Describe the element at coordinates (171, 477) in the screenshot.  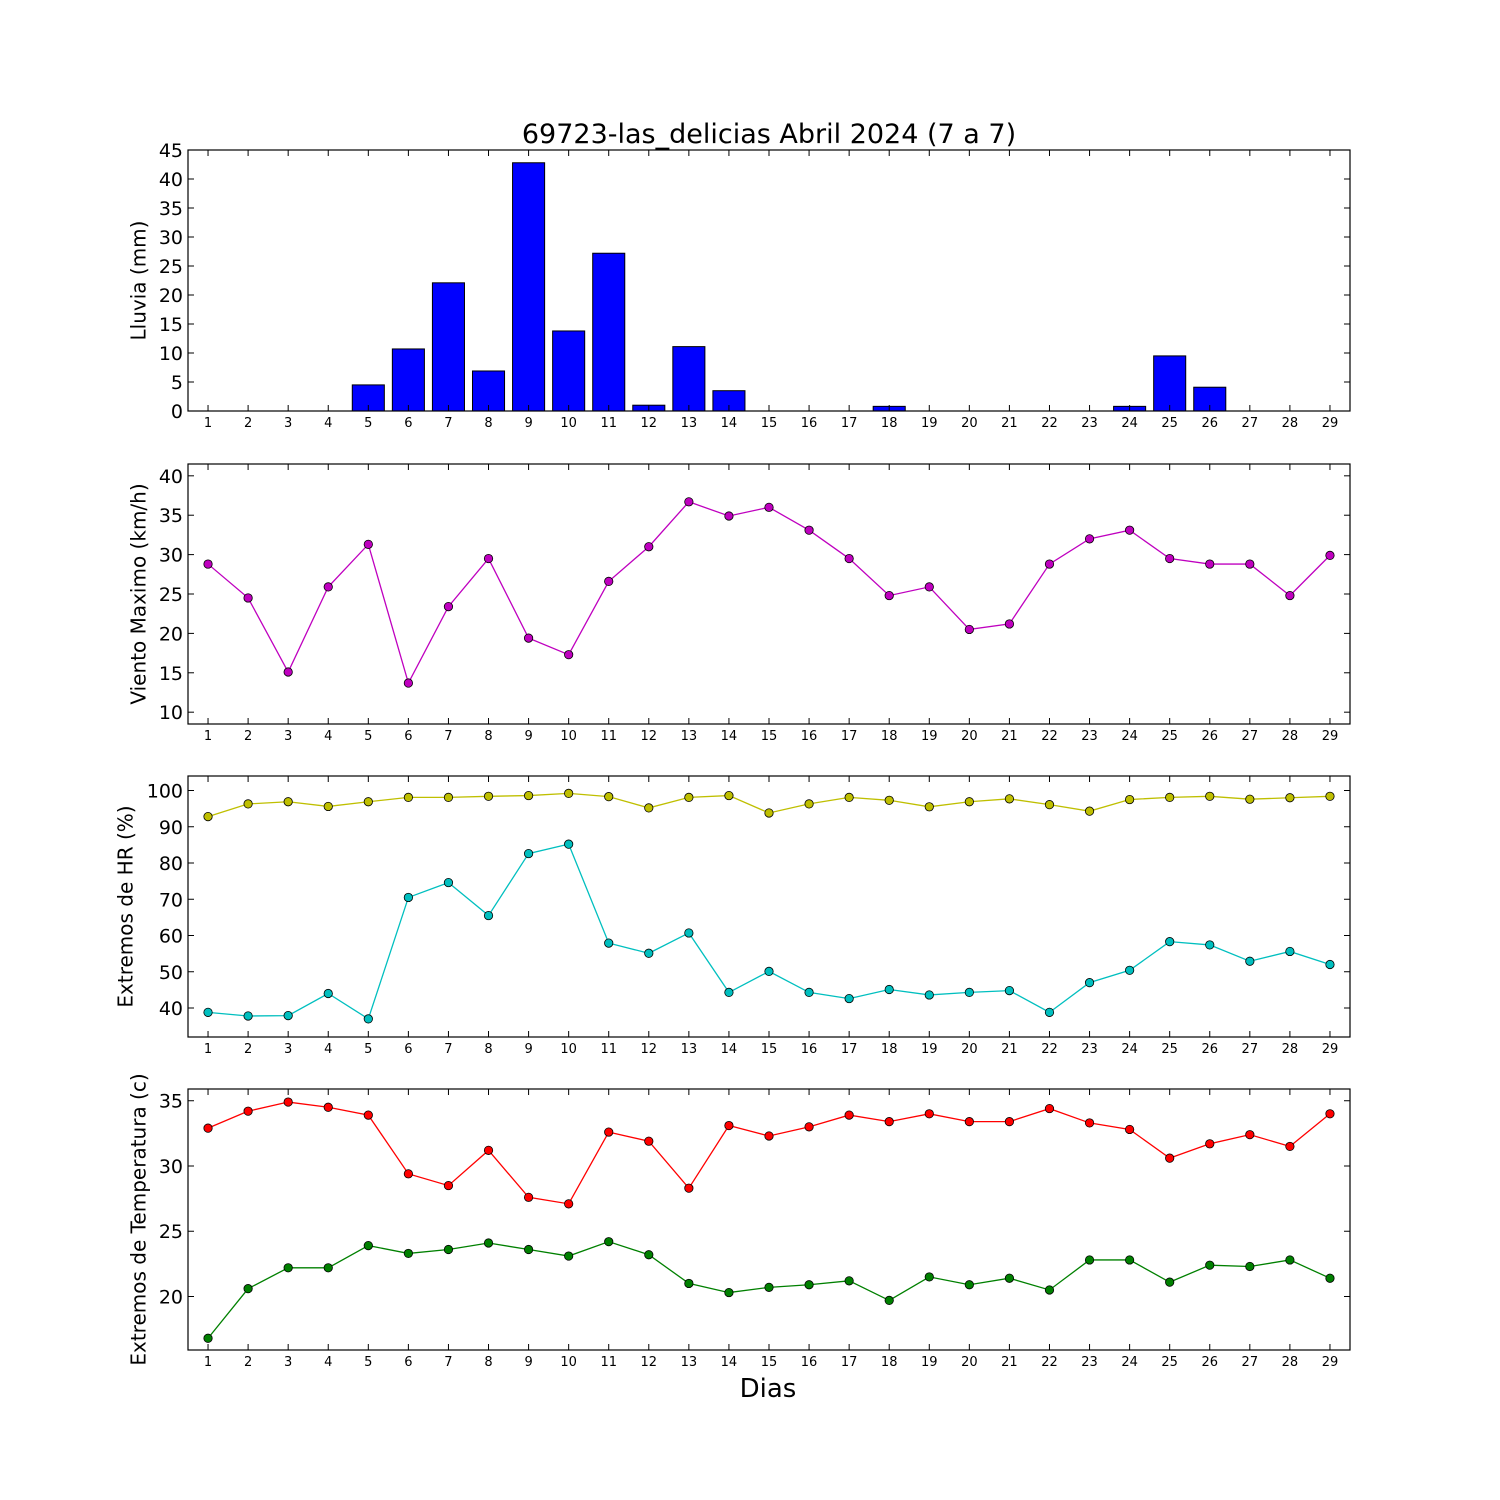
I see `ytick-label-viento-40: 40` at that location.